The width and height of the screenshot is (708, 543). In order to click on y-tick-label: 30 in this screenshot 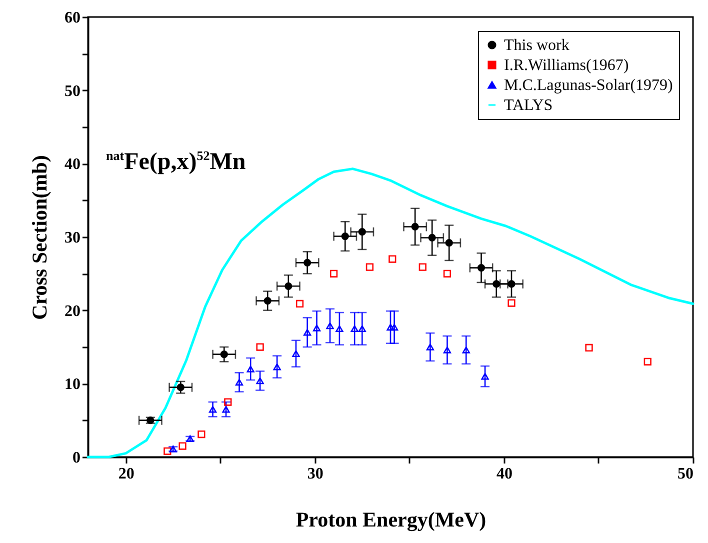, I will do `click(72, 238)`.